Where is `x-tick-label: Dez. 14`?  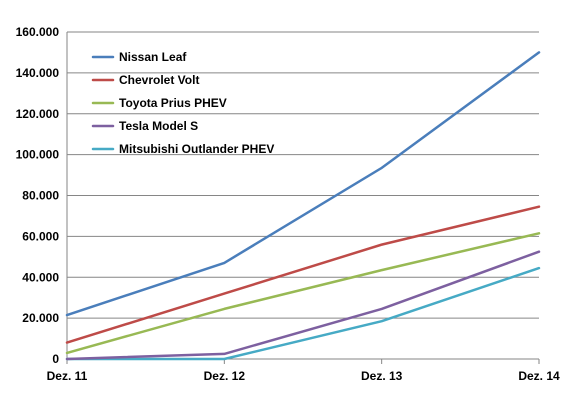
x-tick-label: Dez. 14 is located at coordinates (539, 376).